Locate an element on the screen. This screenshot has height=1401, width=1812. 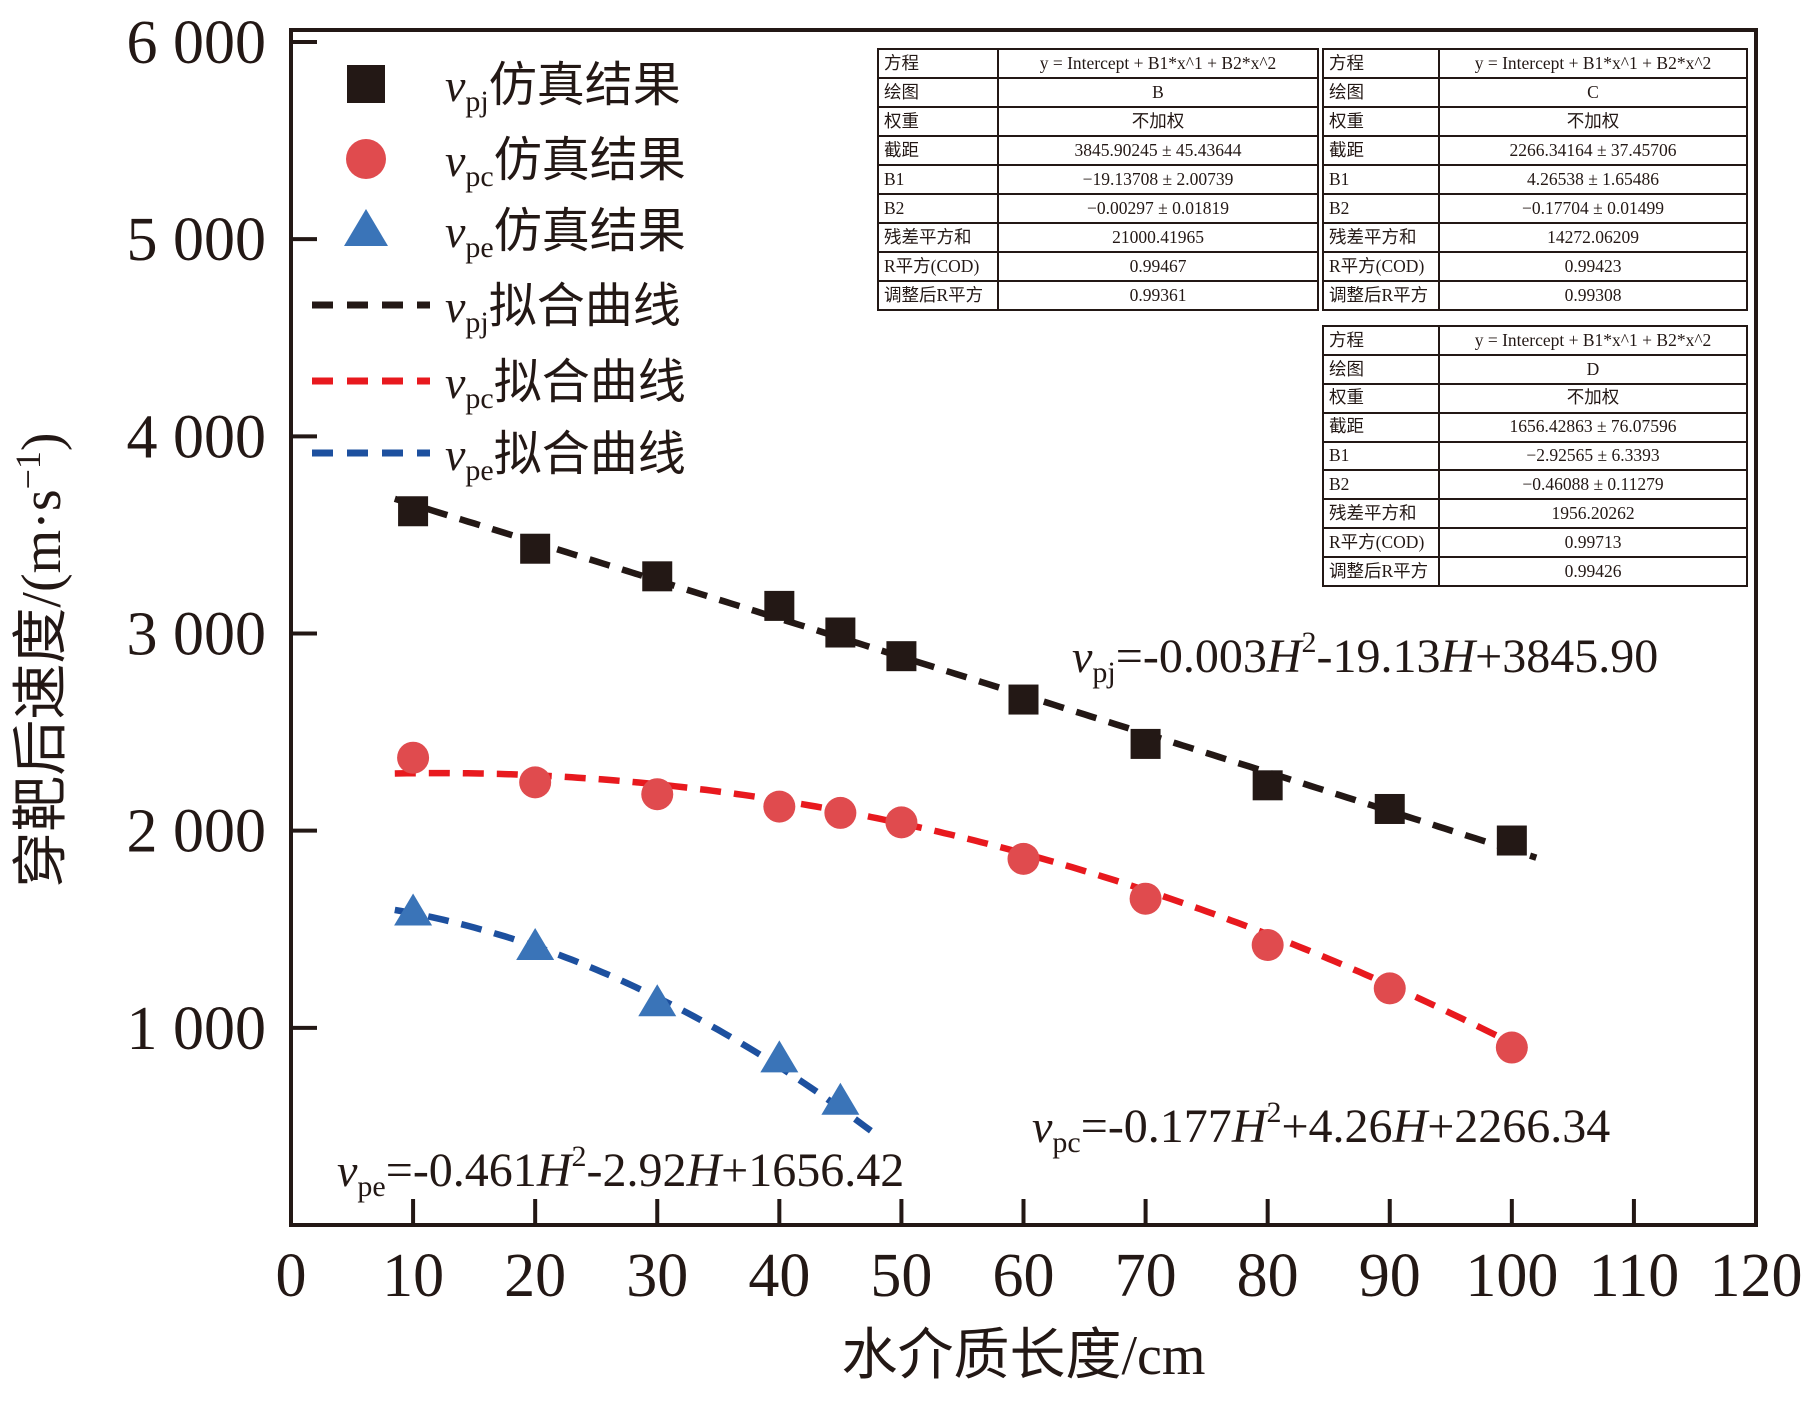
table-row: 权重 不加权 is located at coordinates (1098, 121).